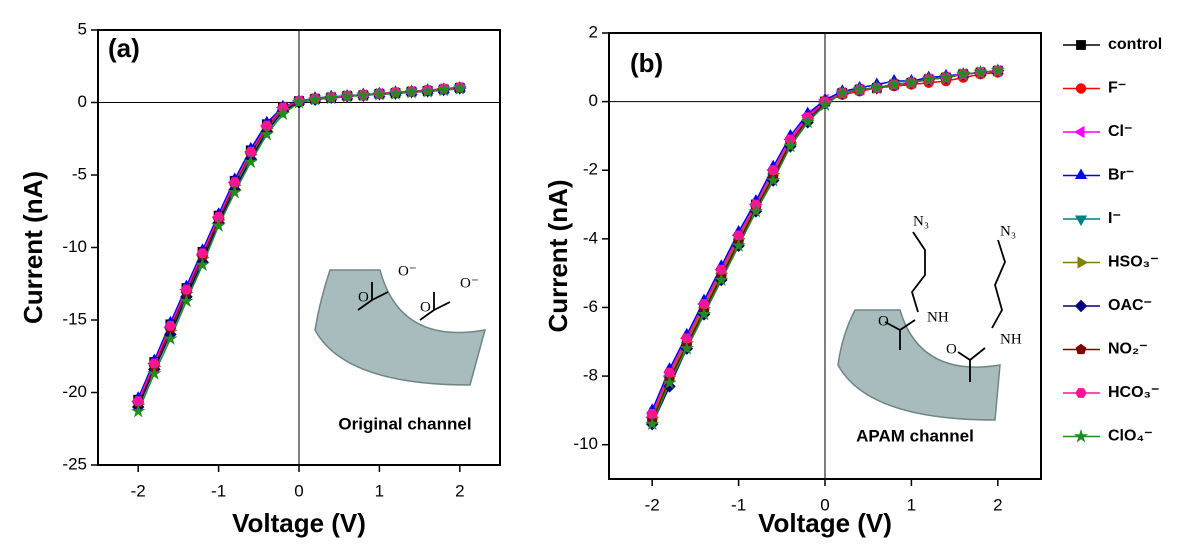 The width and height of the screenshot is (1180, 550). I want to click on legend-label: NO₂⁻, so click(1128, 349).